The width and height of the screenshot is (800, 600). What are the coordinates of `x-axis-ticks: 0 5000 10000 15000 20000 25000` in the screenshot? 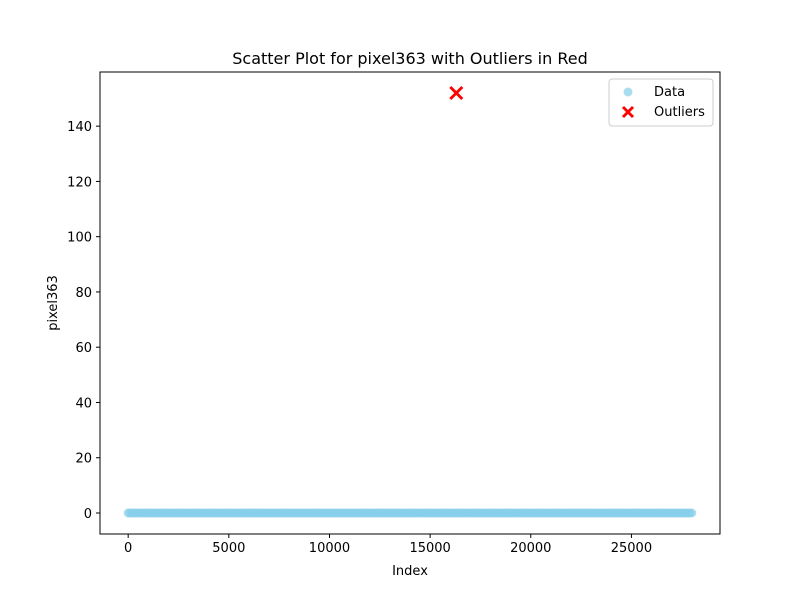 It's located at (388, 545).